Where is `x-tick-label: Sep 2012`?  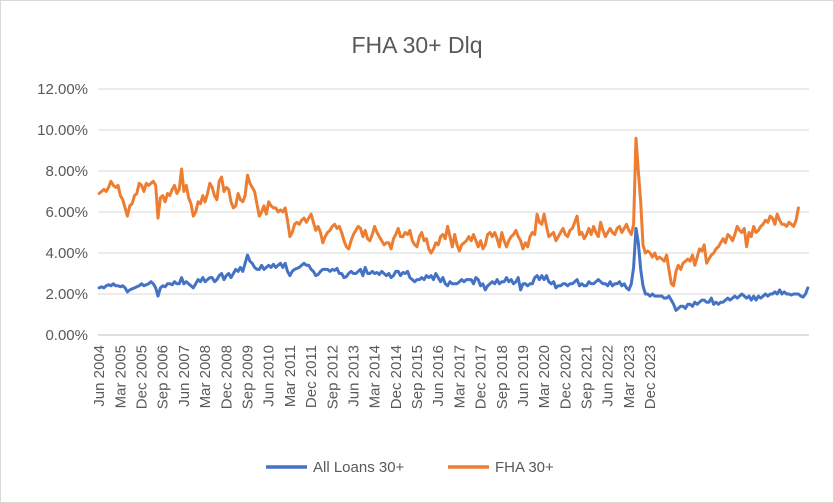 x-tick-label: Sep 2012 is located at coordinates (332, 377).